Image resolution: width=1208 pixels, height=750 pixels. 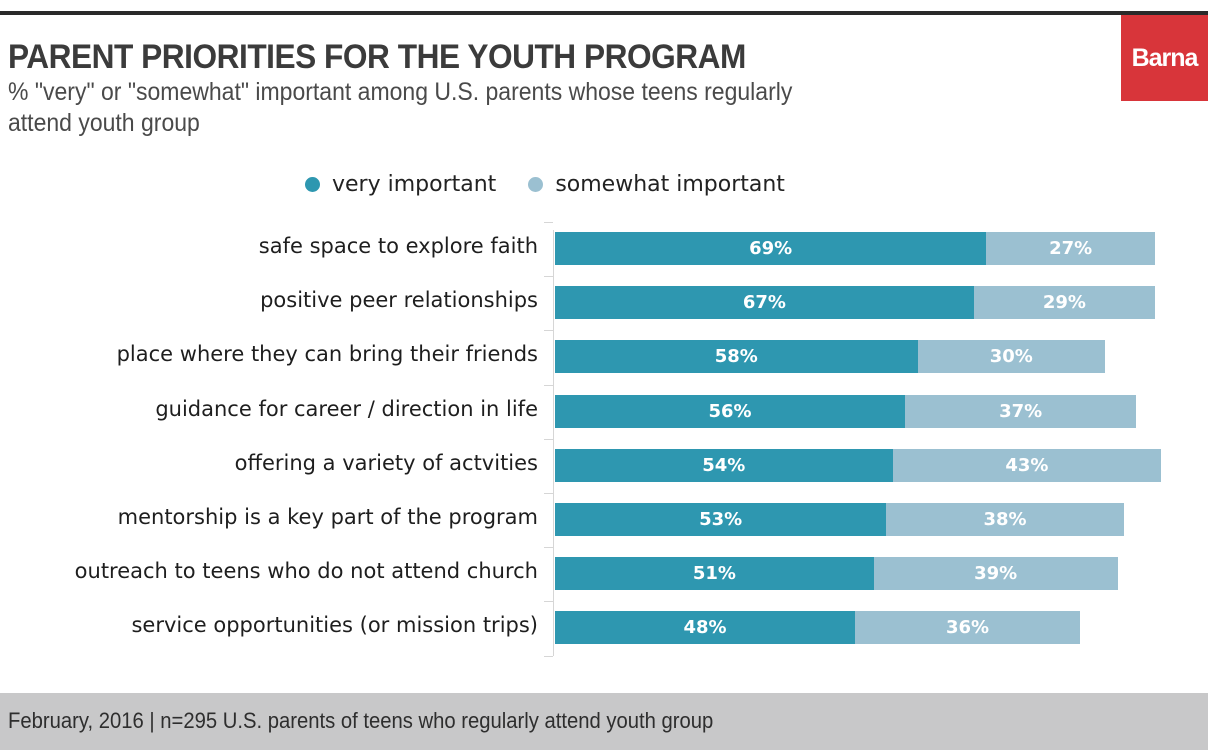 I want to click on legend: very important somewhat important, so click(x=561, y=184).